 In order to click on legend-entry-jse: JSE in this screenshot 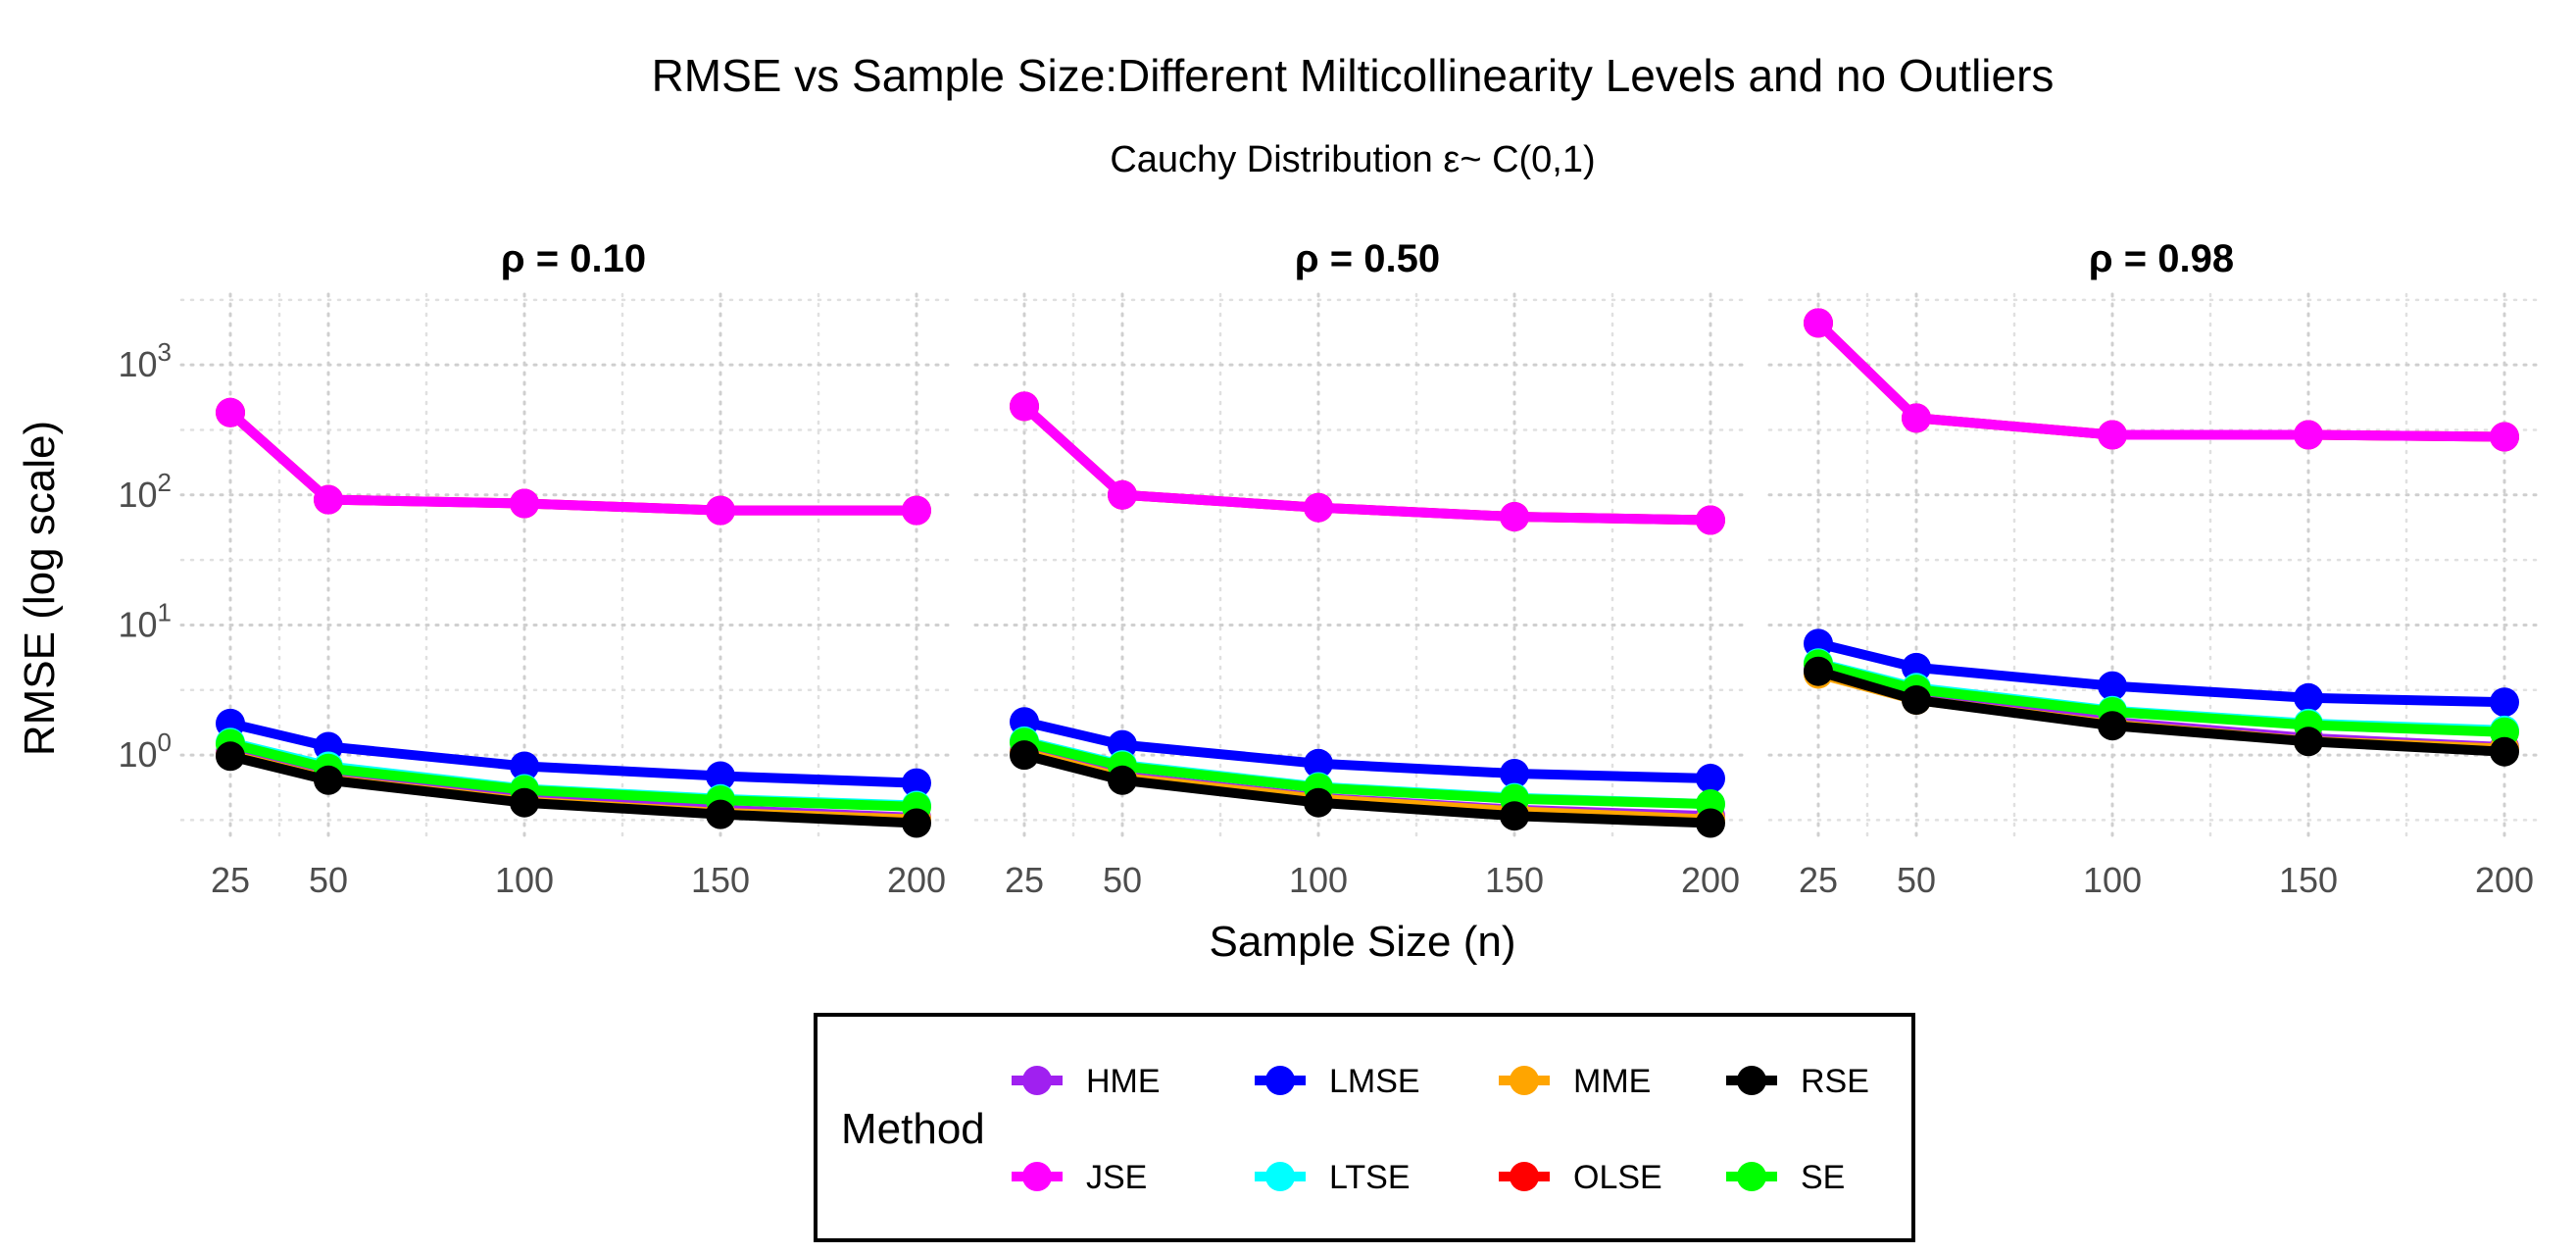, I will do `click(1079, 1177)`.